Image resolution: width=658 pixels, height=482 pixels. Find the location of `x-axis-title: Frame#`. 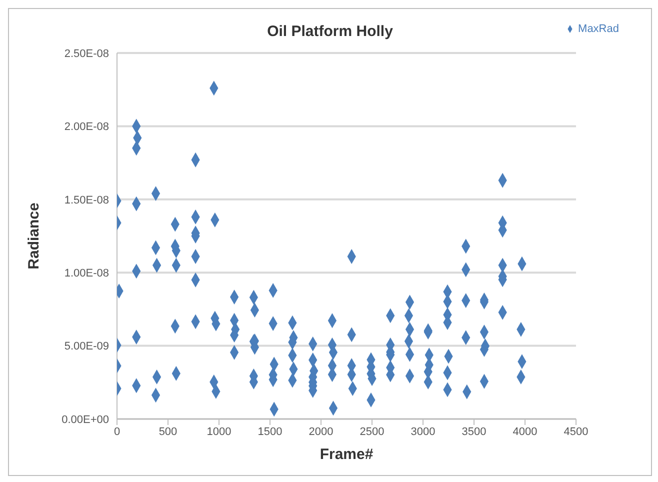

x-axis-title: Frame# is located at coordinates (347, 454).